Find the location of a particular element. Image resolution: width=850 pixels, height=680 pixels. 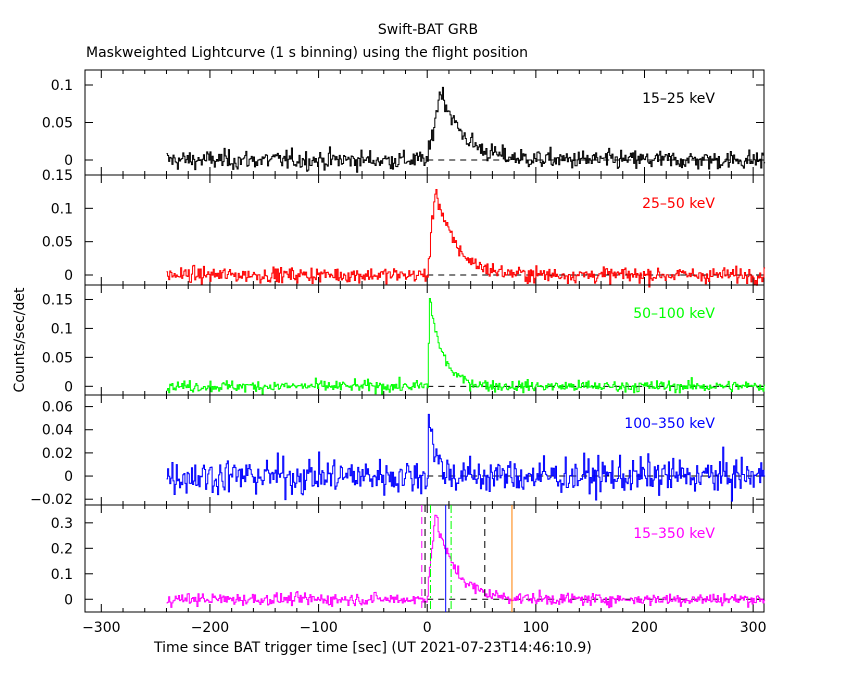

panel-5-ytick-label: 0 is located at coordinates (68, 600).